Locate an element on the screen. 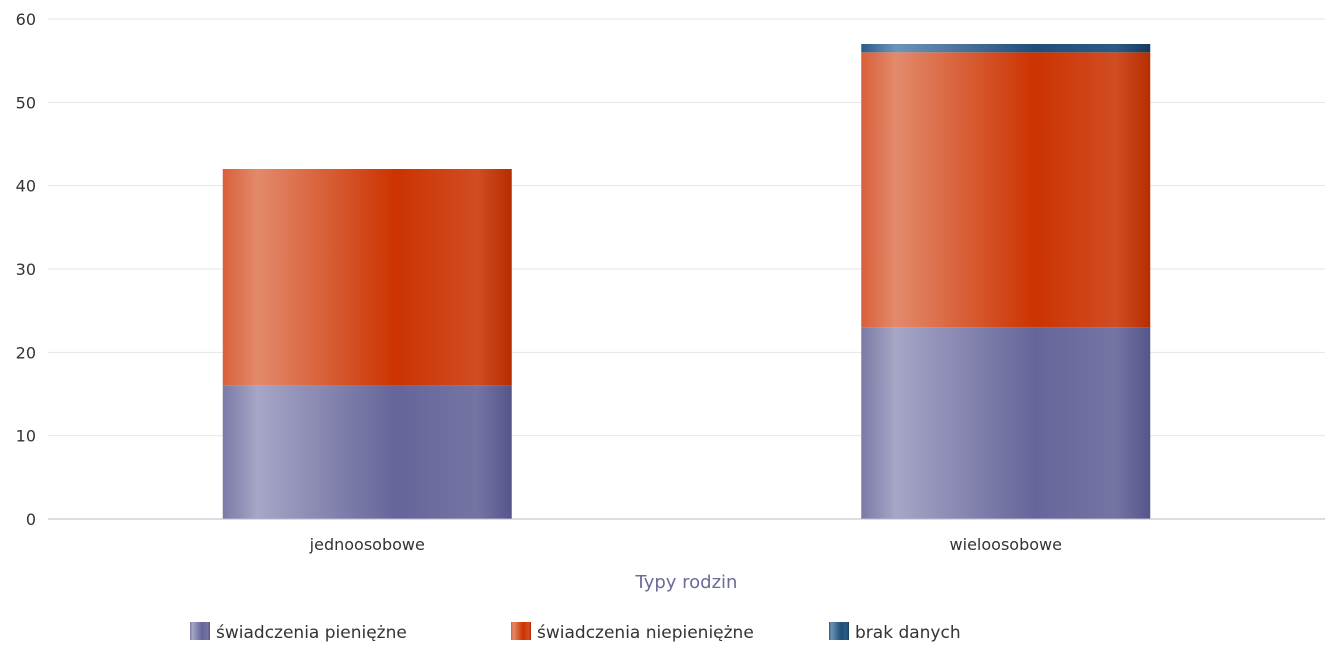  x-tick-label: jednoosobowe is located at coordinates (367, 544).